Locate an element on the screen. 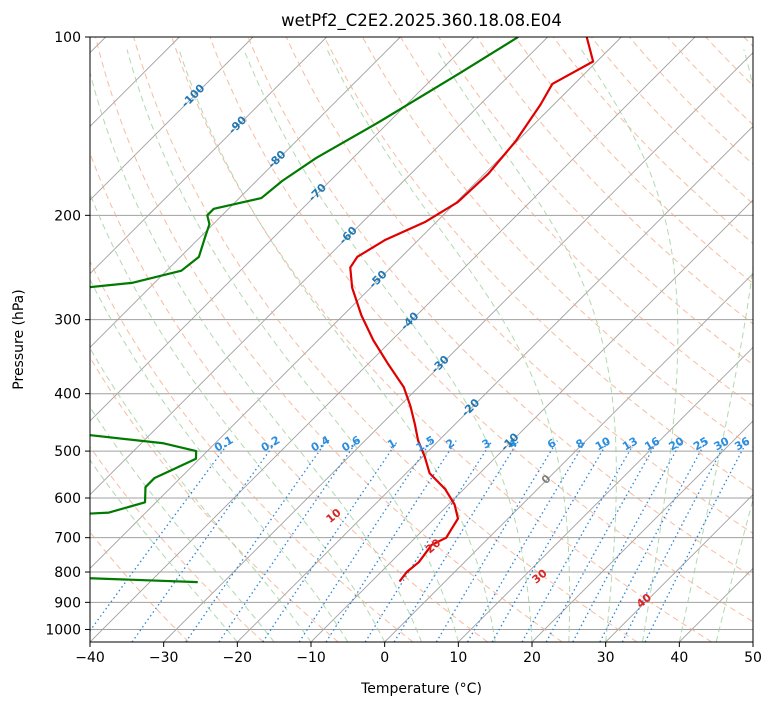  x-tick-label: −20 is located at coordinates (238, 658).